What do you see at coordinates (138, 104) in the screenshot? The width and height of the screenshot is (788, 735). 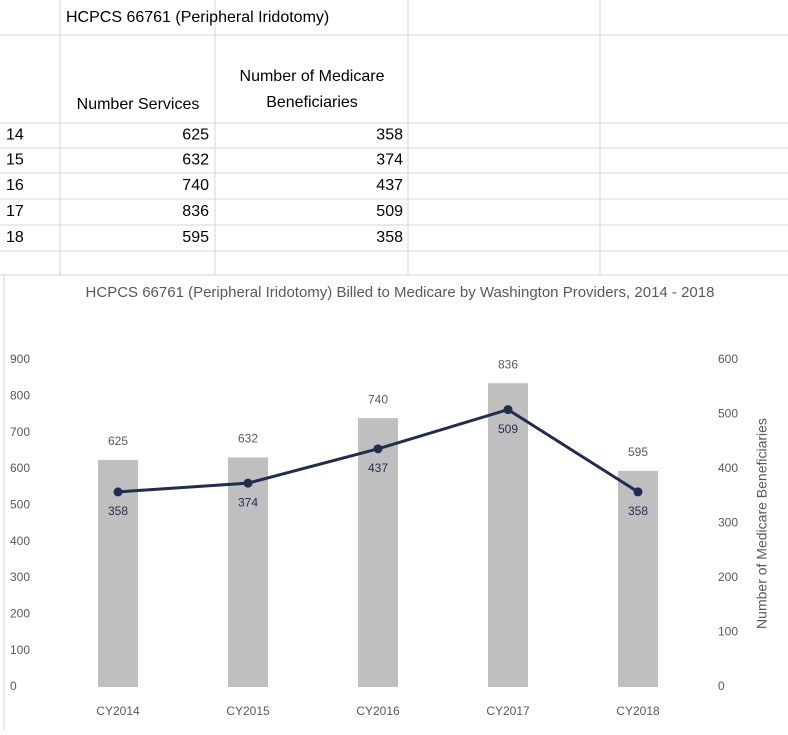 I see `column-header: Number Services` at bounding box center [138, 104].